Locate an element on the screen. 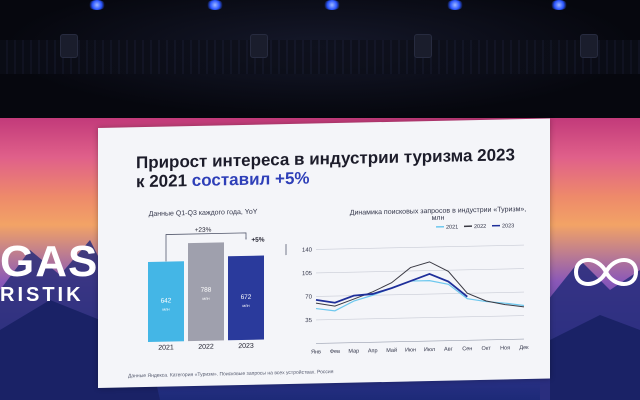 The image size is (640, 400). x-tick-label: Сен is located at coordinates (467, 349).